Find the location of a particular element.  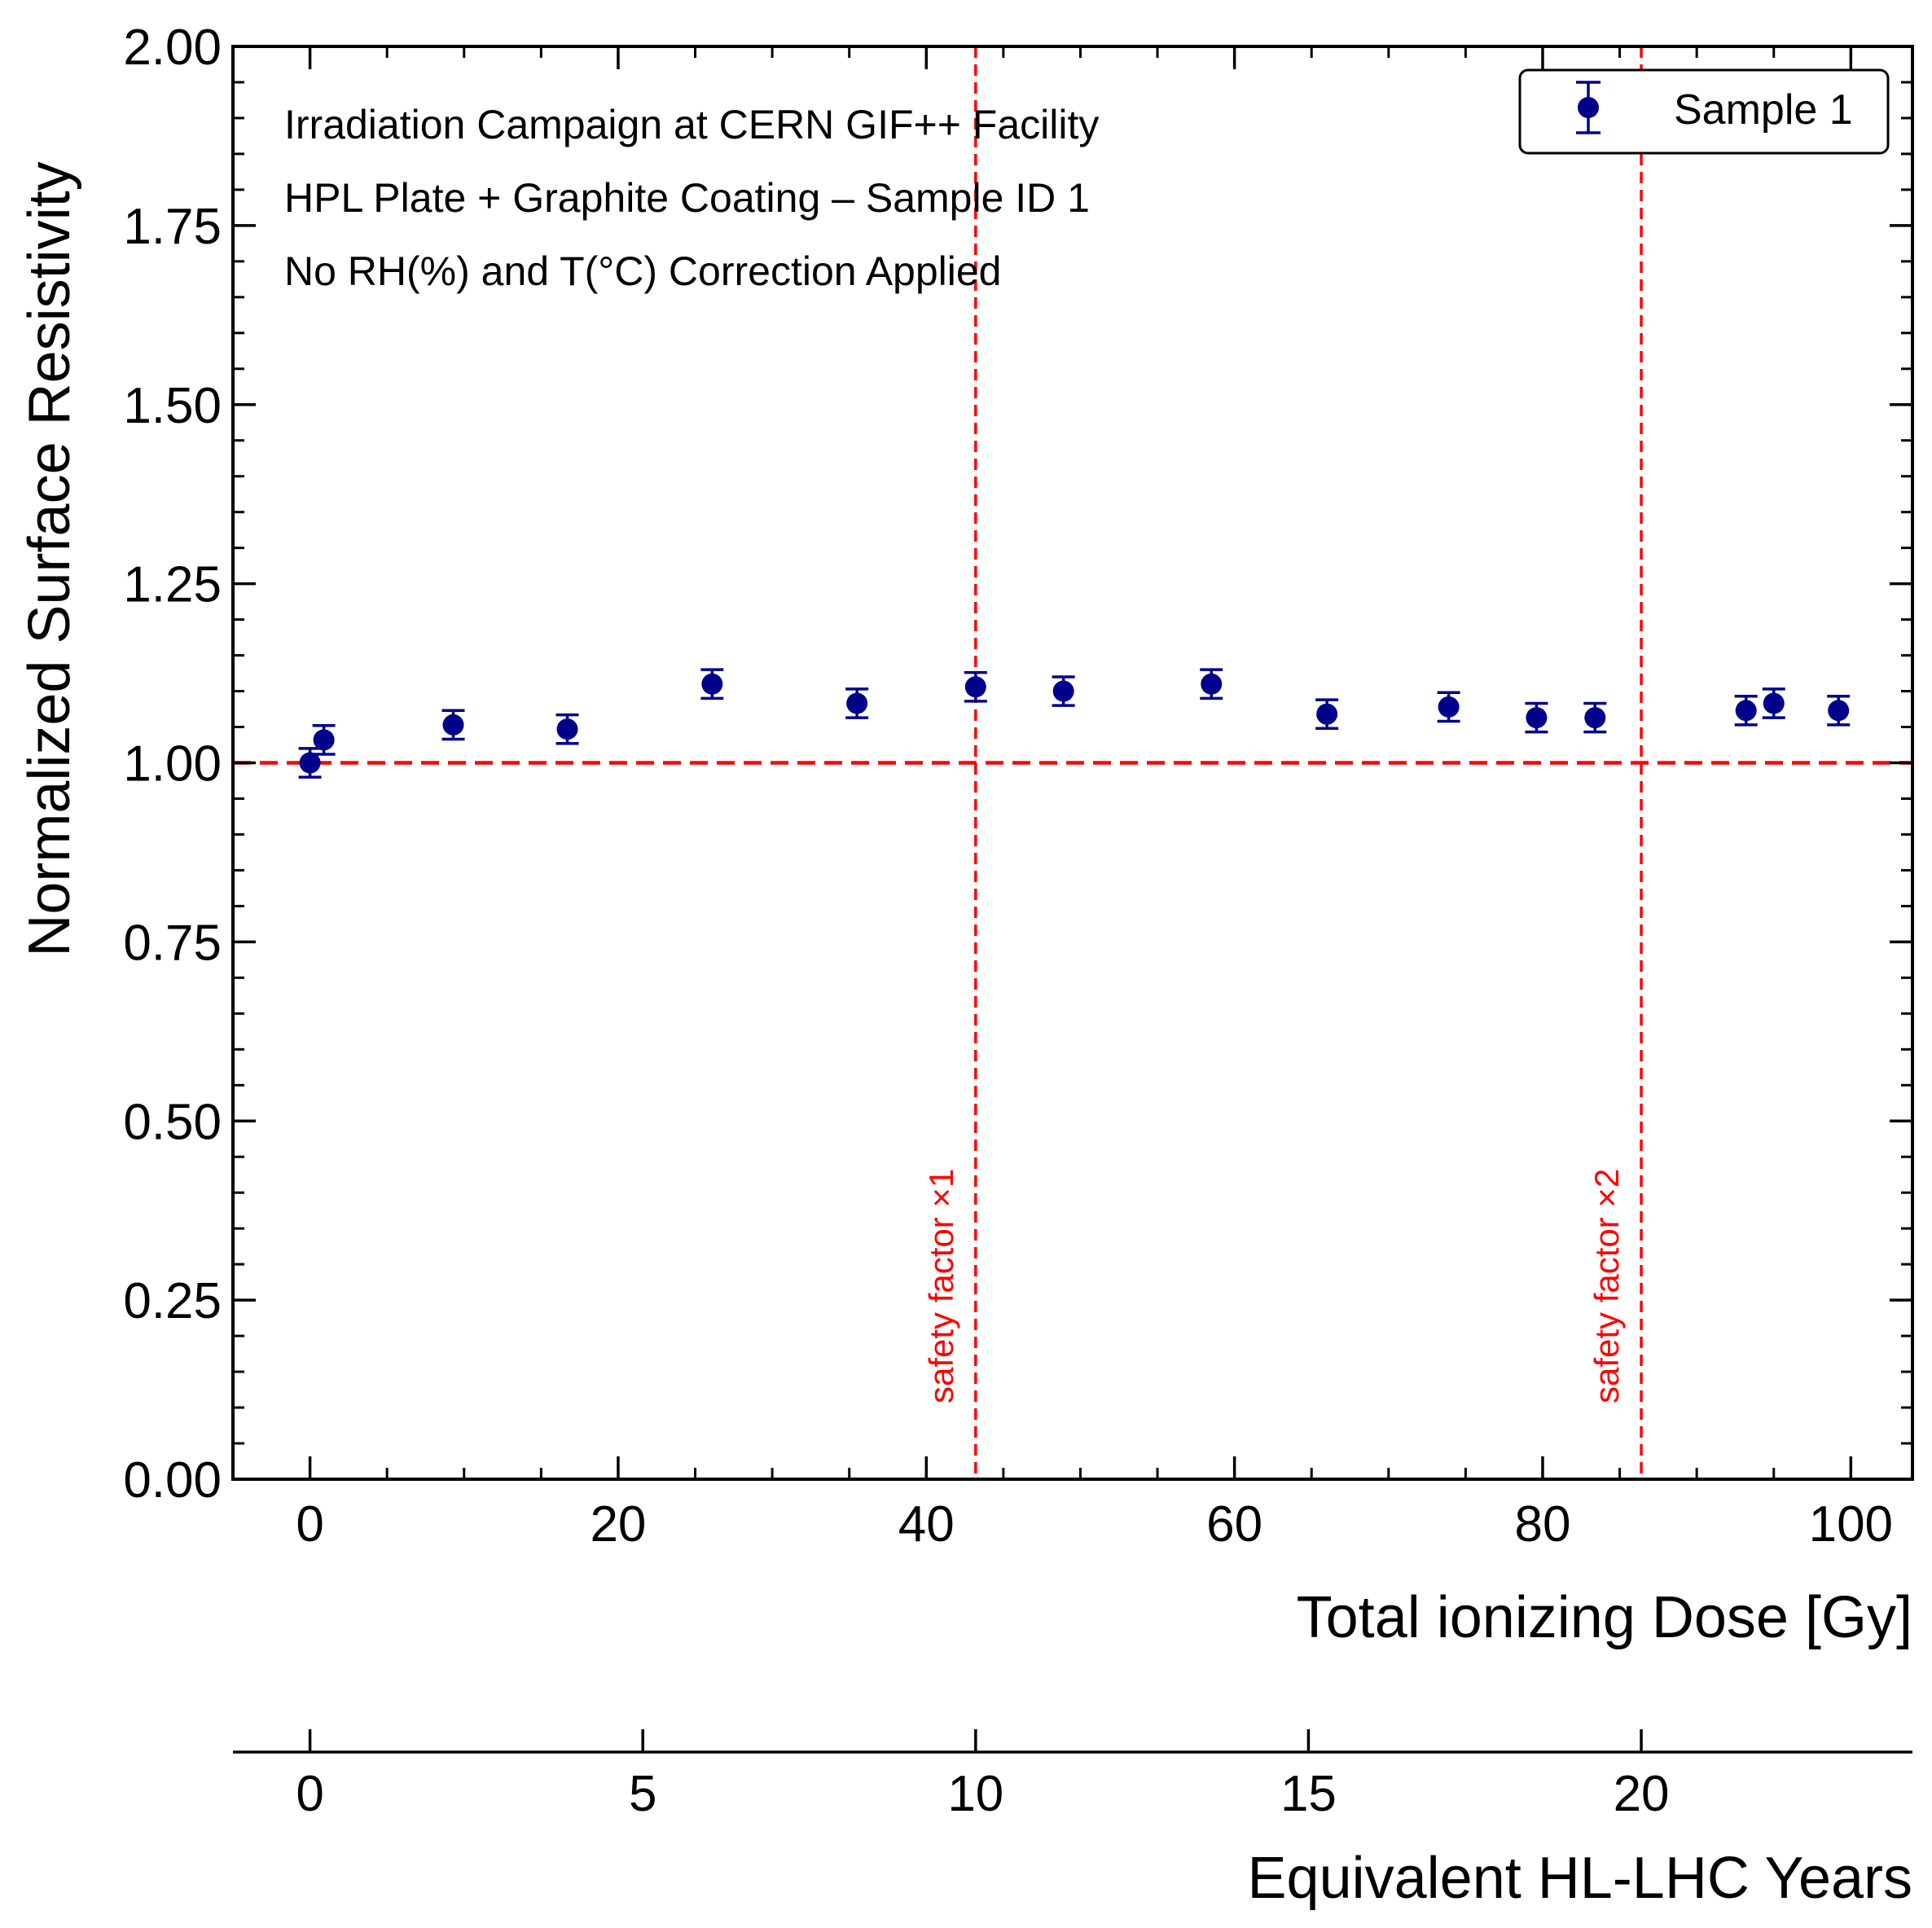

x-tick-label: 60 is located at coordinates (1234, 1524).